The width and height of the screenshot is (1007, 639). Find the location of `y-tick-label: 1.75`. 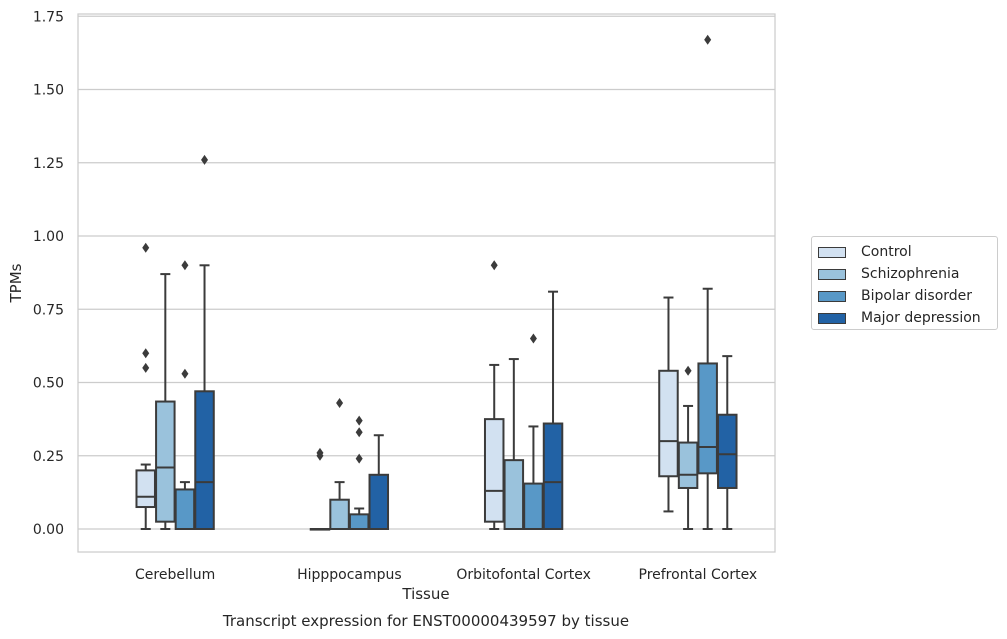

y-tick-label: 1.75 is located at coordinates (48, 17).